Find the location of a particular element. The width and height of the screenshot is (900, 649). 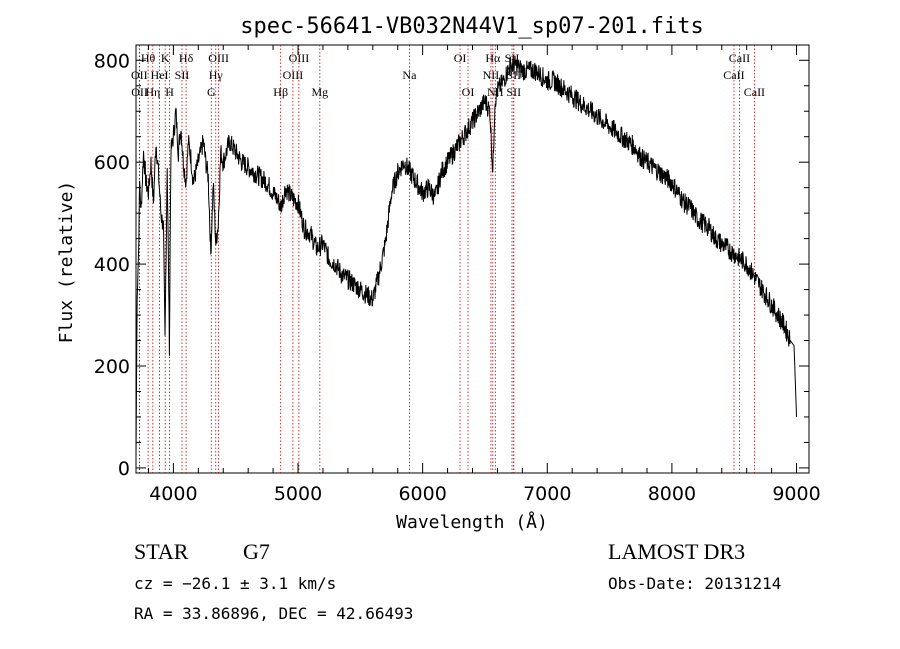

line-label-8: Hδ is located at coordinates (186, 58).